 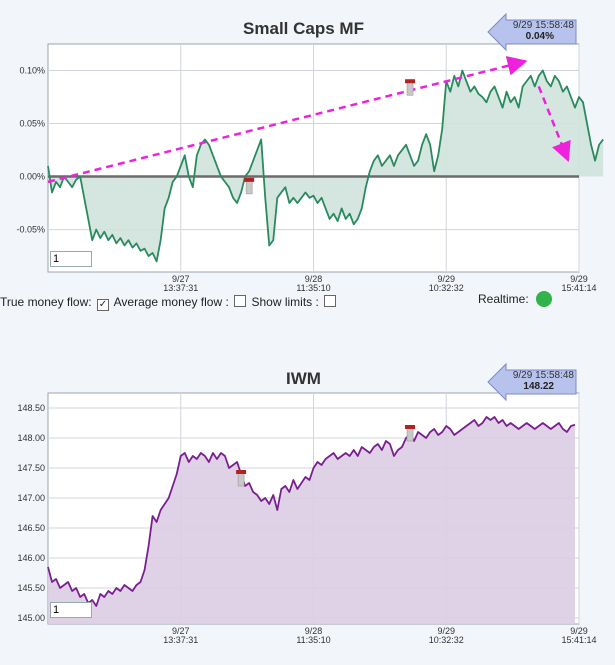 What do you see at coordinates (544, 375) in the screenshot?
I see `iwm-badge-timestamp: 9/29 15:58:48` at bounding box center [544, 375].